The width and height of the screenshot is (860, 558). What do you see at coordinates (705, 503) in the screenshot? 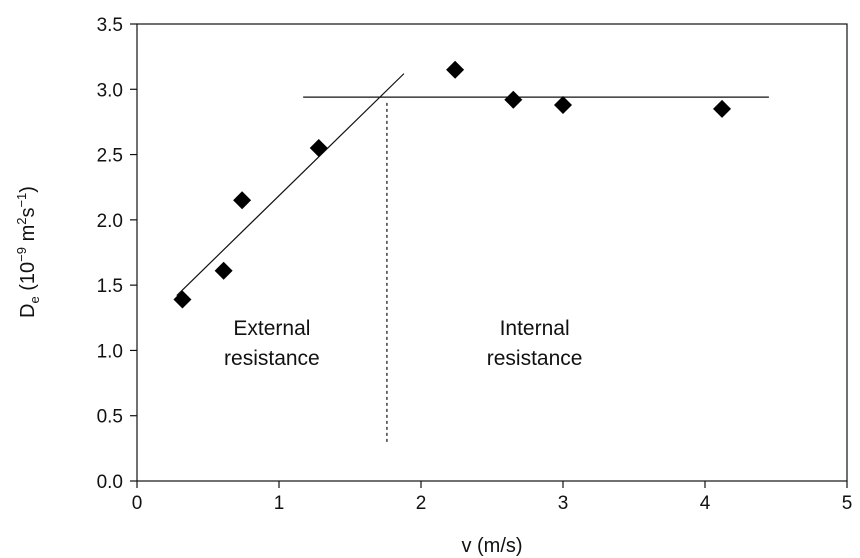
I see `x-tick-label: 4` at bounding box center [705, 503].